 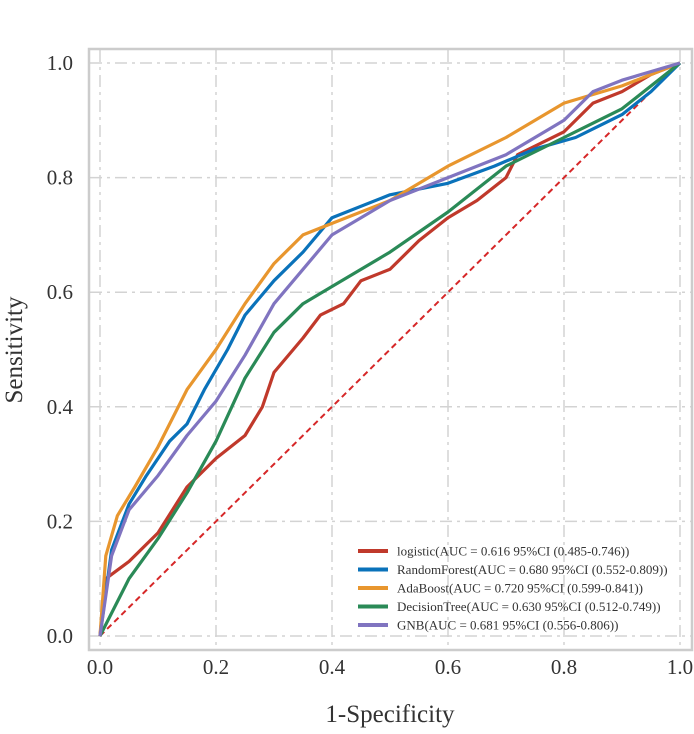 What do you see at coordinates (60, 292) in the screenshot?
I see `y-tick-label: 0.6` at bounding box center [60, 292].